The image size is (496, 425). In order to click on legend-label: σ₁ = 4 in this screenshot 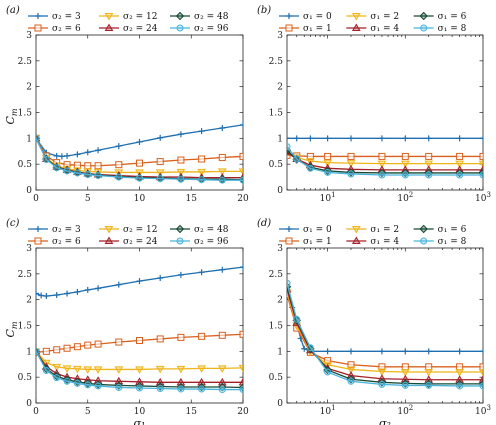, I will do `click(384, 242)`.